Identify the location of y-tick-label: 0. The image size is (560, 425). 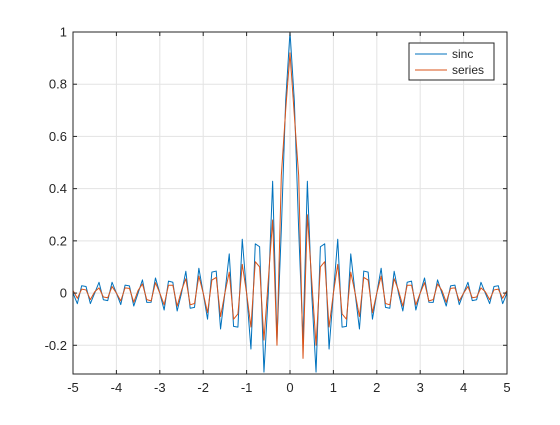
(63, 293).